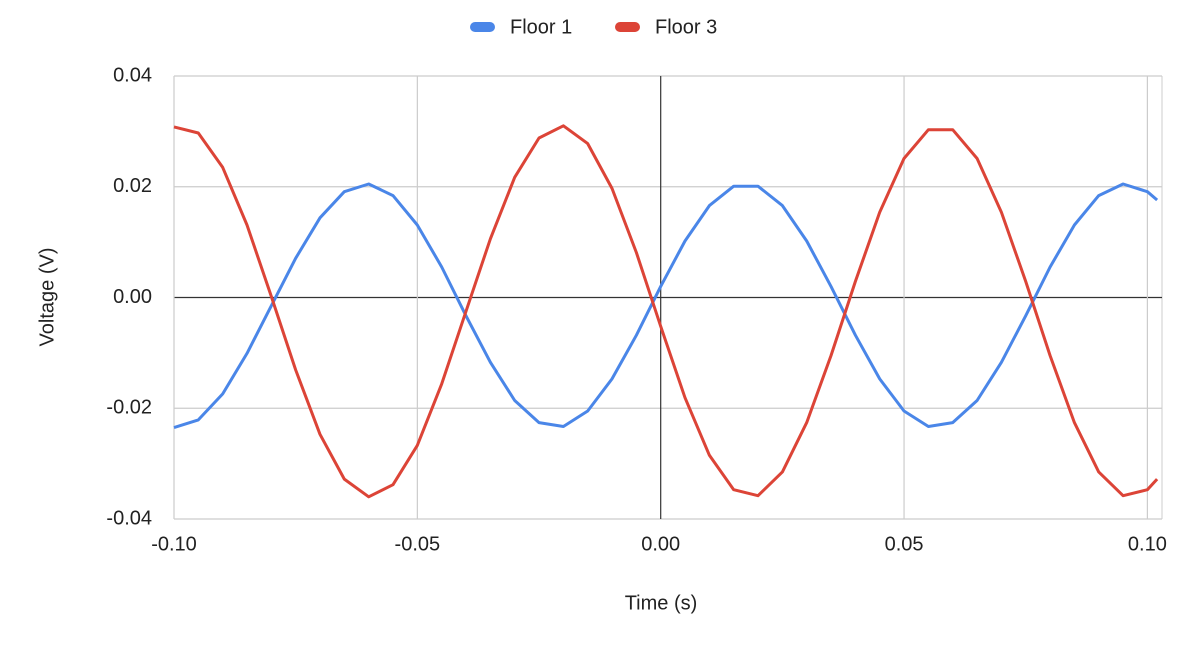 The image size is (1199, 653). What do you see at coordinates (132, 75) in the screenshot?
I see `y-tick-label: 0.04` at bounding box center [132, 75].